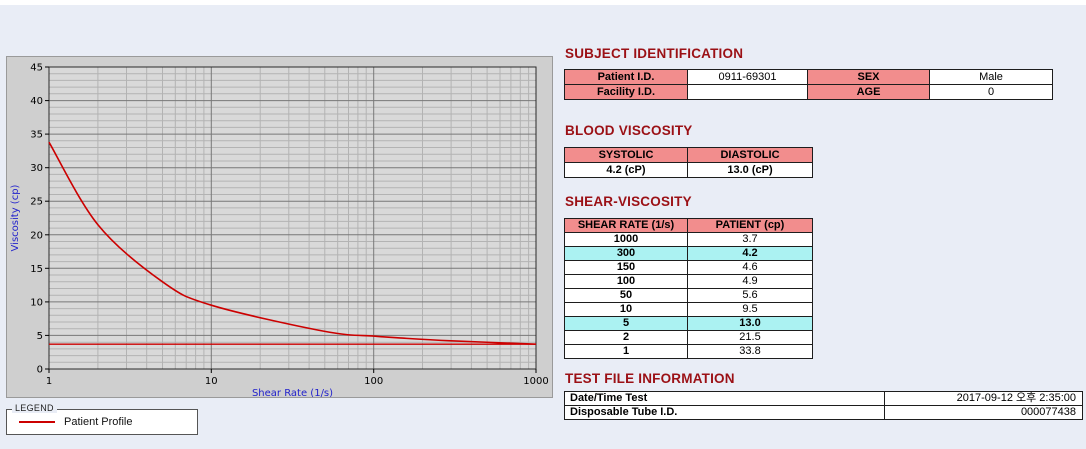 The width and height of the screenshot is (1086, 449). I want to click on table-row: 2 21.5, so click(688, 337).